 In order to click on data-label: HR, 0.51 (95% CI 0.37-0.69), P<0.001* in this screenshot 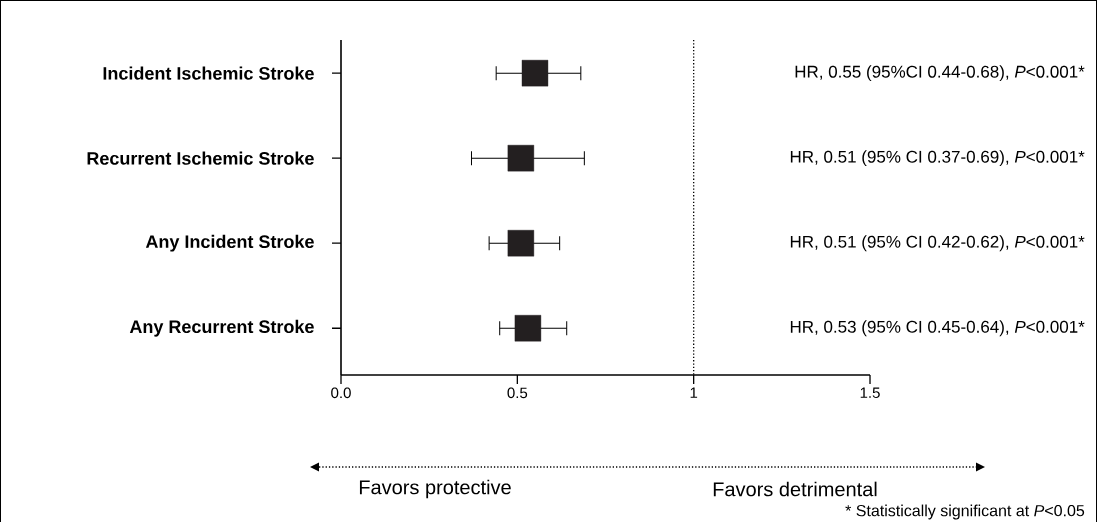, I will do `click(937, 158)`.